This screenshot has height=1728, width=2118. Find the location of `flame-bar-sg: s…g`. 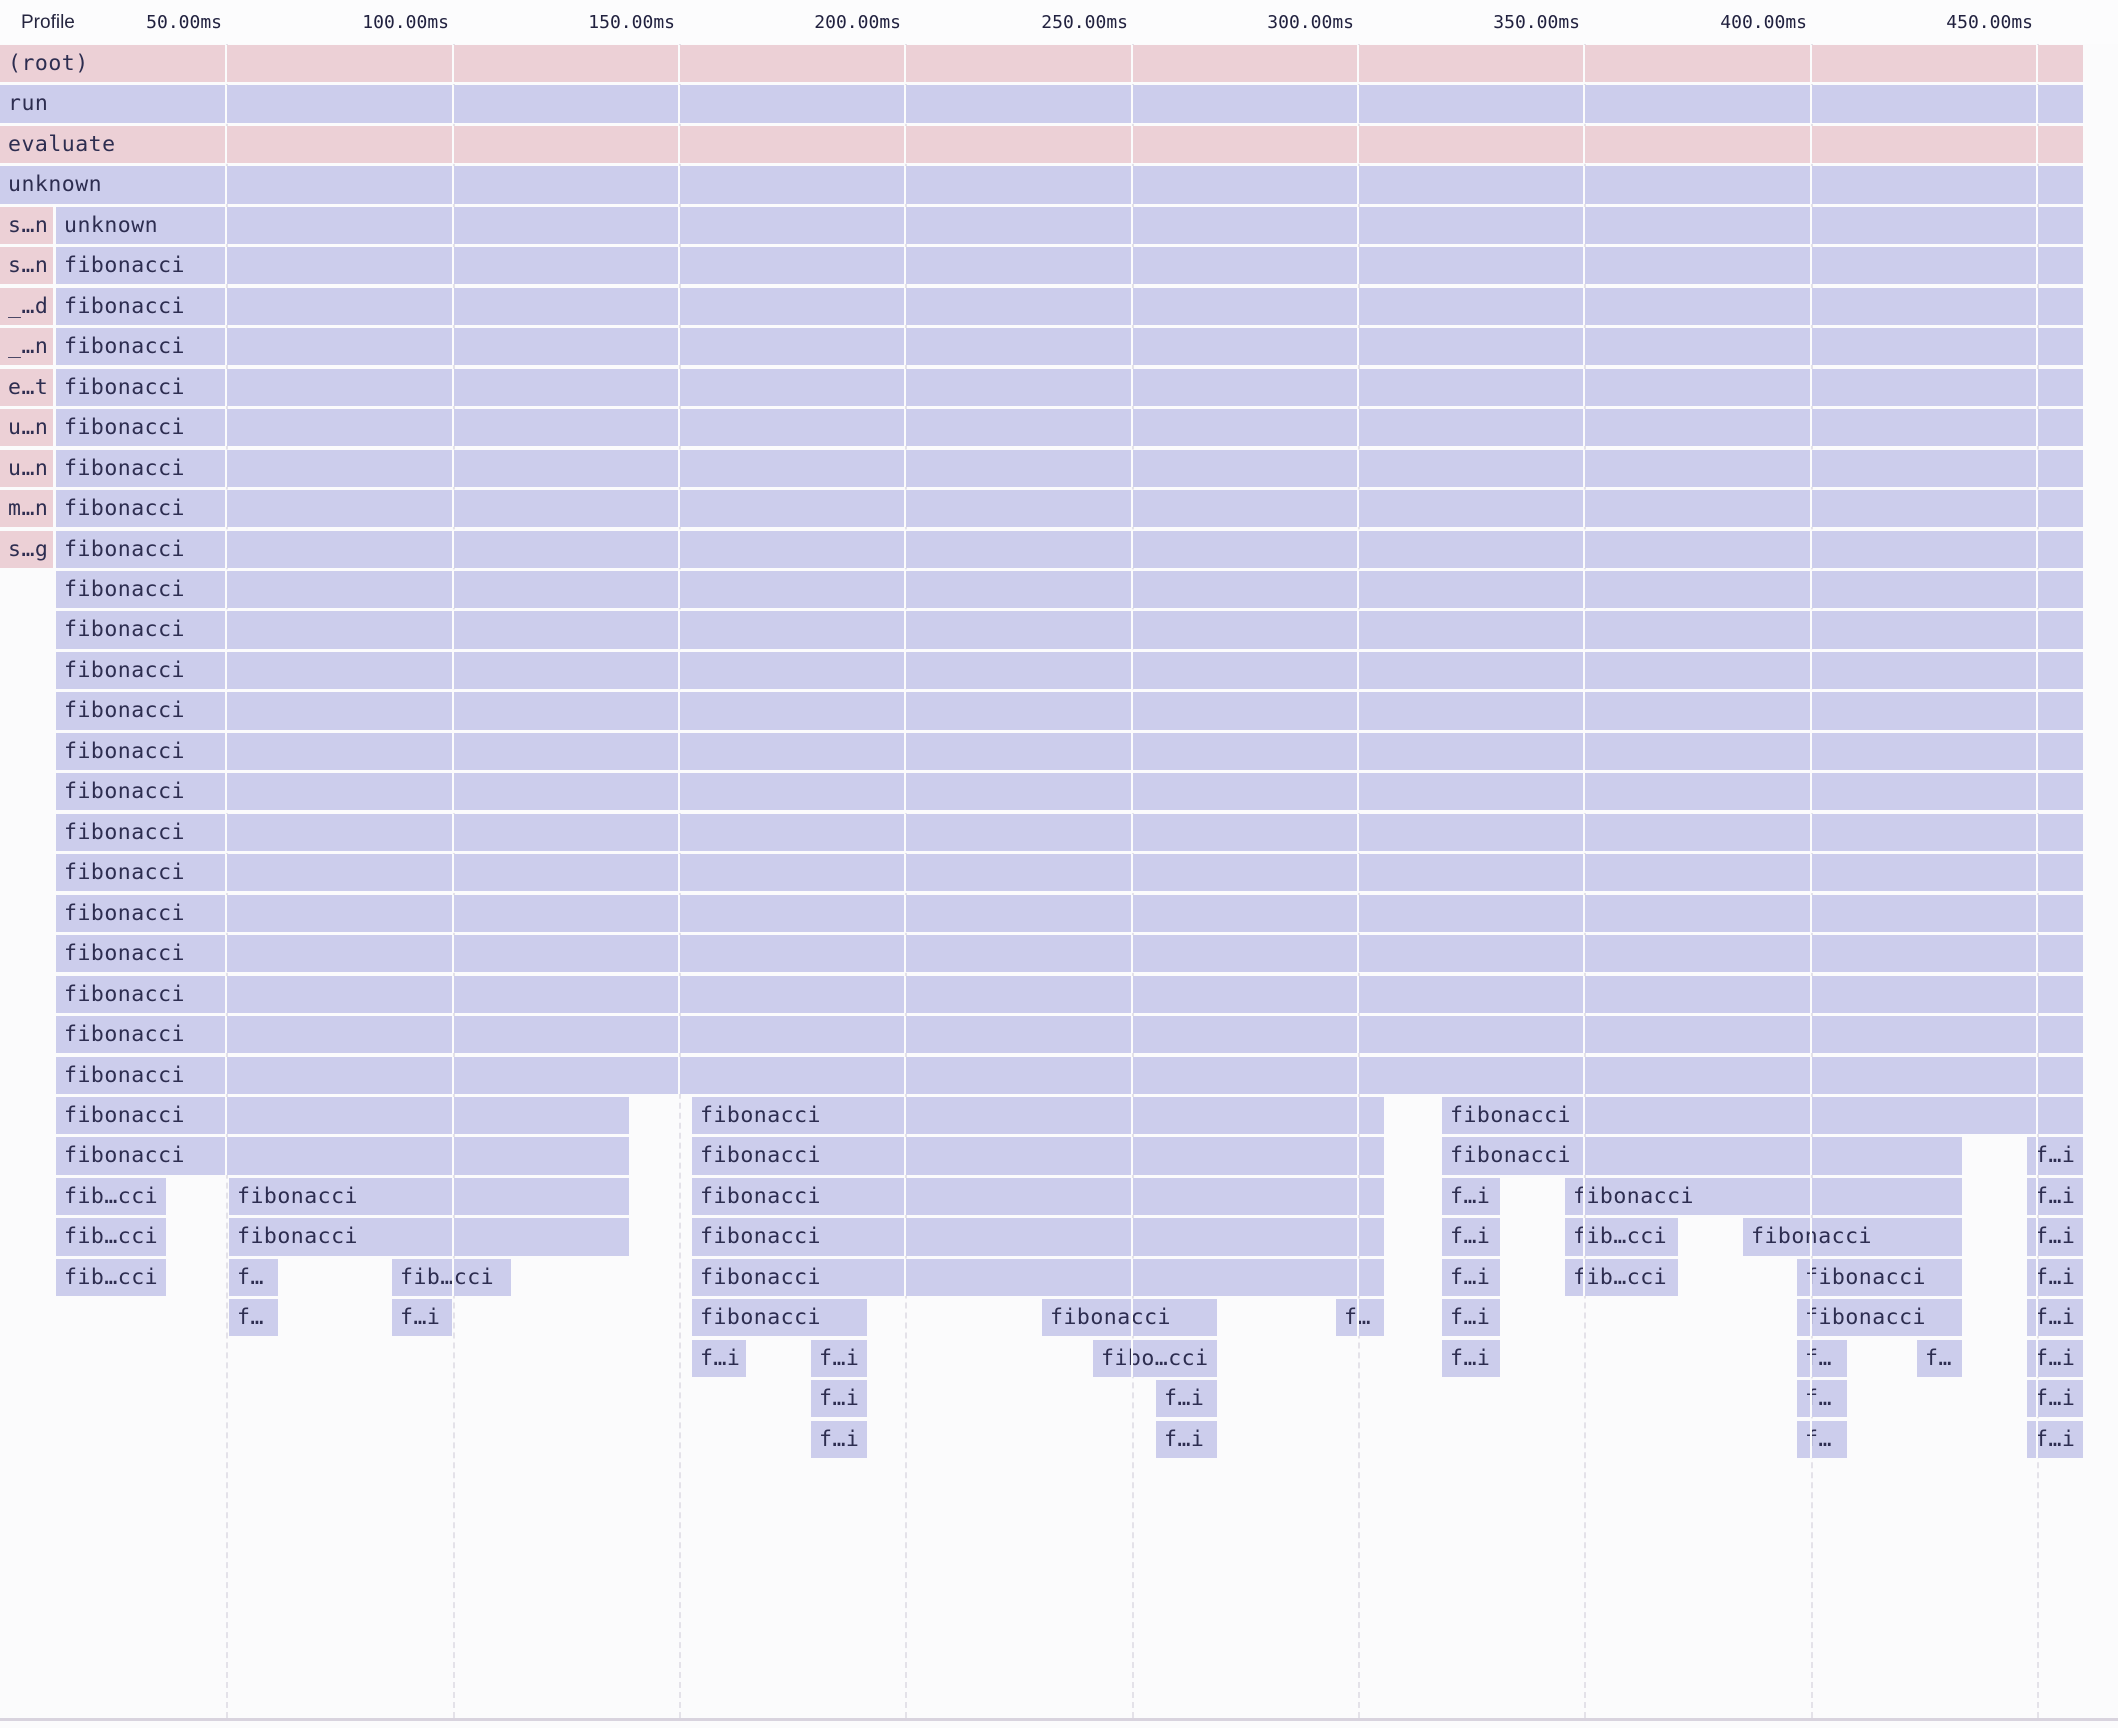

flame-bar-sg: s…g is located at coordinates (26, 549).